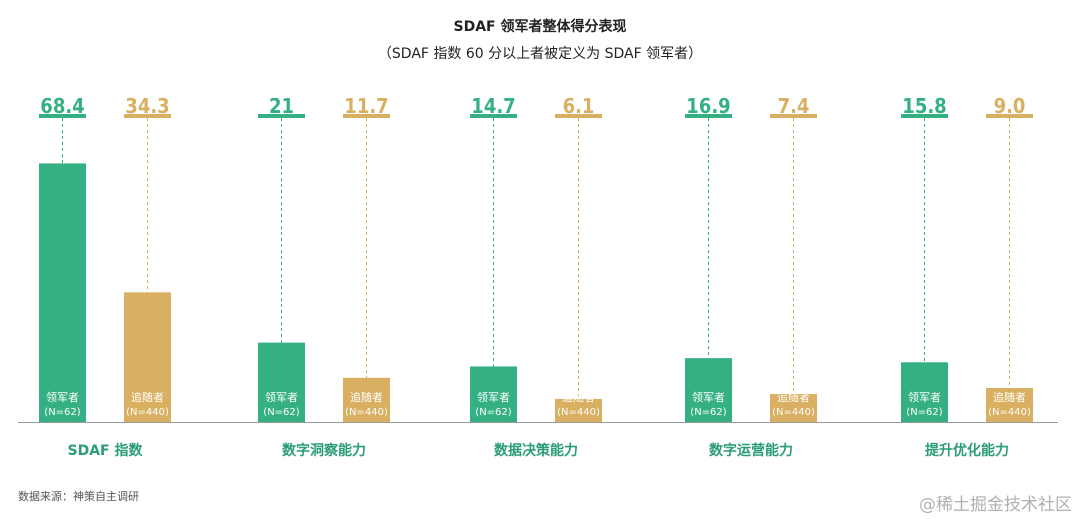 The width and height of the screenshot is (1080, 519). What do you see at coordinates (1010, 106) in the screenshot?
I see `data-label: 9.0` at bounding box center [1010, 106].